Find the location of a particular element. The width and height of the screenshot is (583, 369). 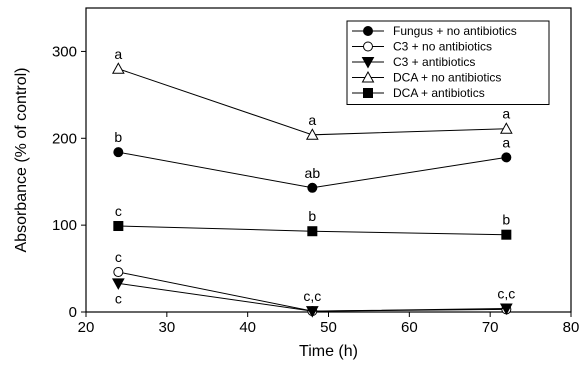

legend-box is located at coordinates (448, 62).